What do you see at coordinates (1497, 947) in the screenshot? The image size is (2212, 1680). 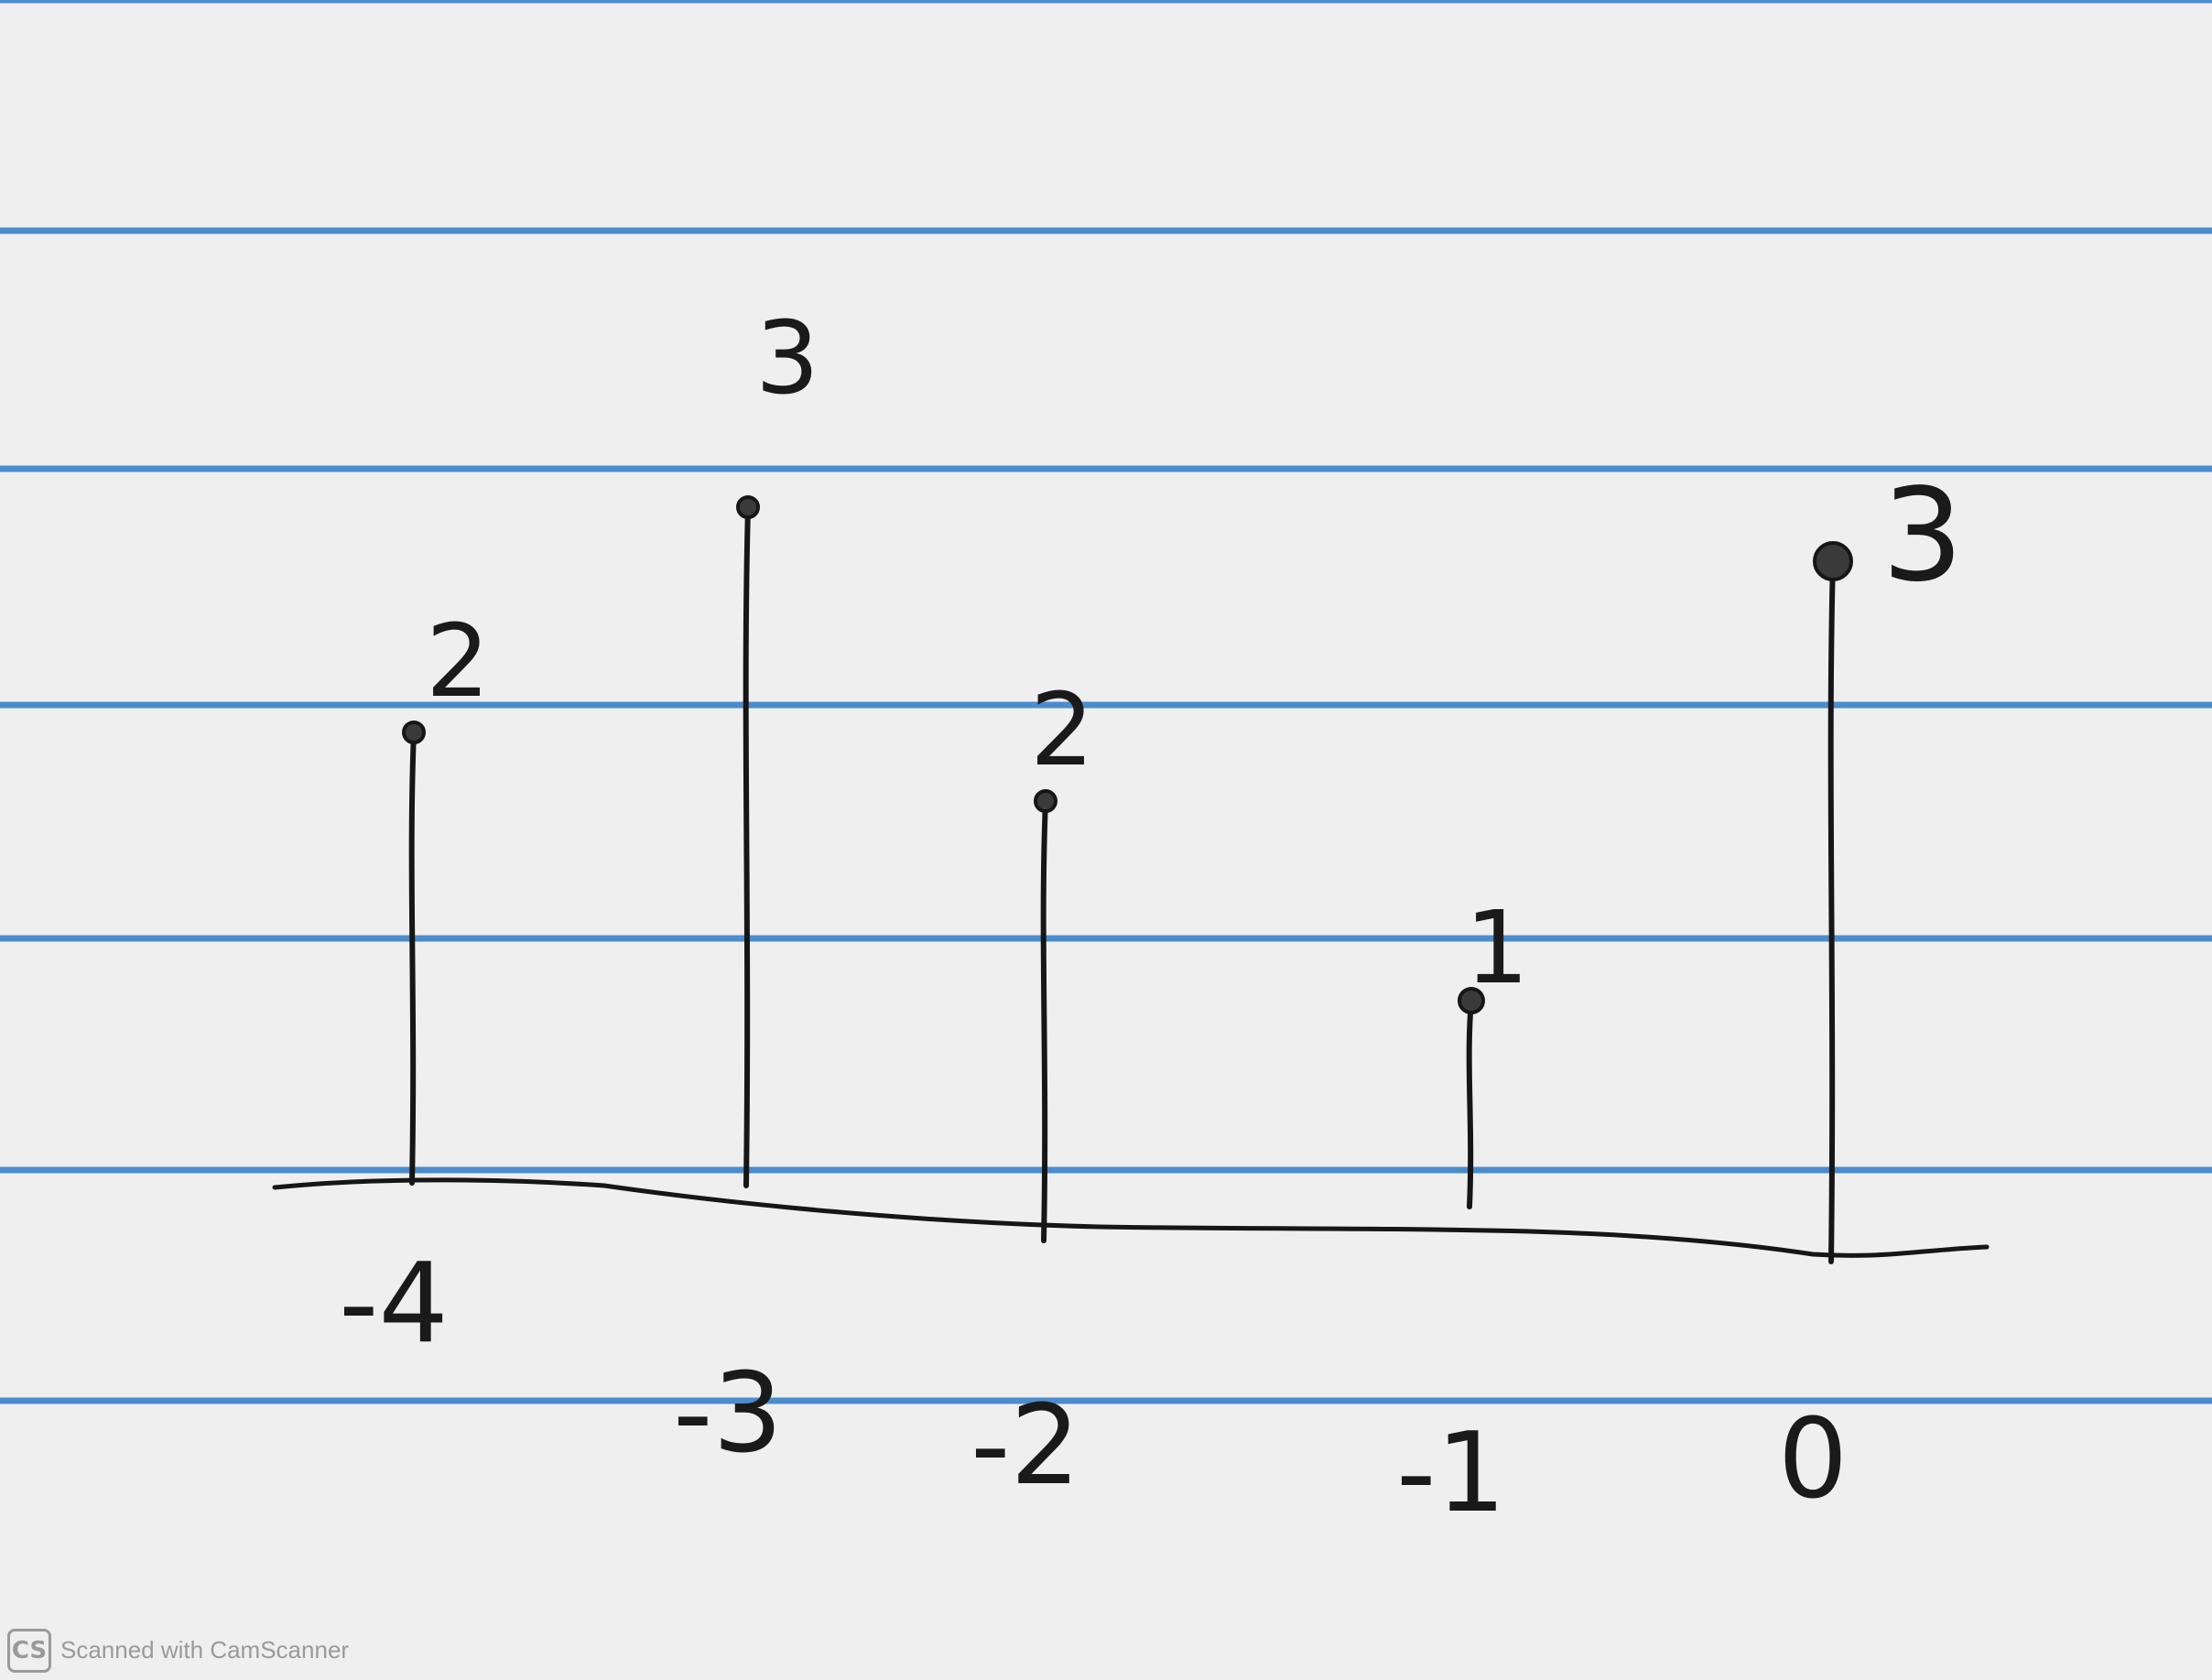 I see `value-label: 1` at bounding box center [1497, 947].